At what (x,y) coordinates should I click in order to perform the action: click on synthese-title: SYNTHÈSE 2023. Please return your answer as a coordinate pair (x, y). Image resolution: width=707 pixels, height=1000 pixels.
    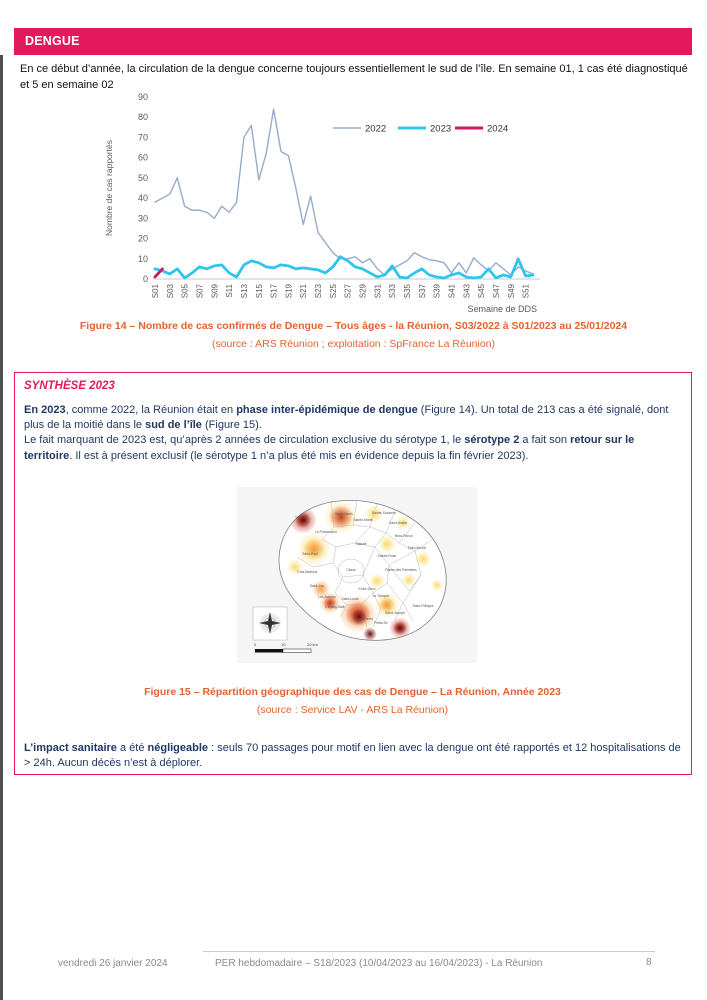
    Looking at the image, I should click on (69, 386).